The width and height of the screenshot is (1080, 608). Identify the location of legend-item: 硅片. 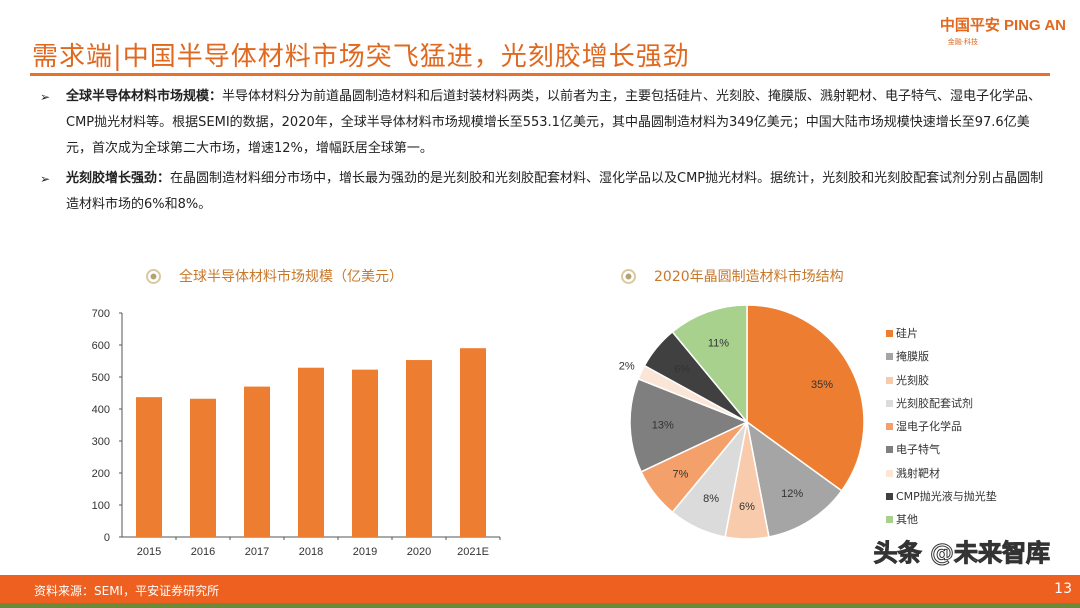
(941, 333).